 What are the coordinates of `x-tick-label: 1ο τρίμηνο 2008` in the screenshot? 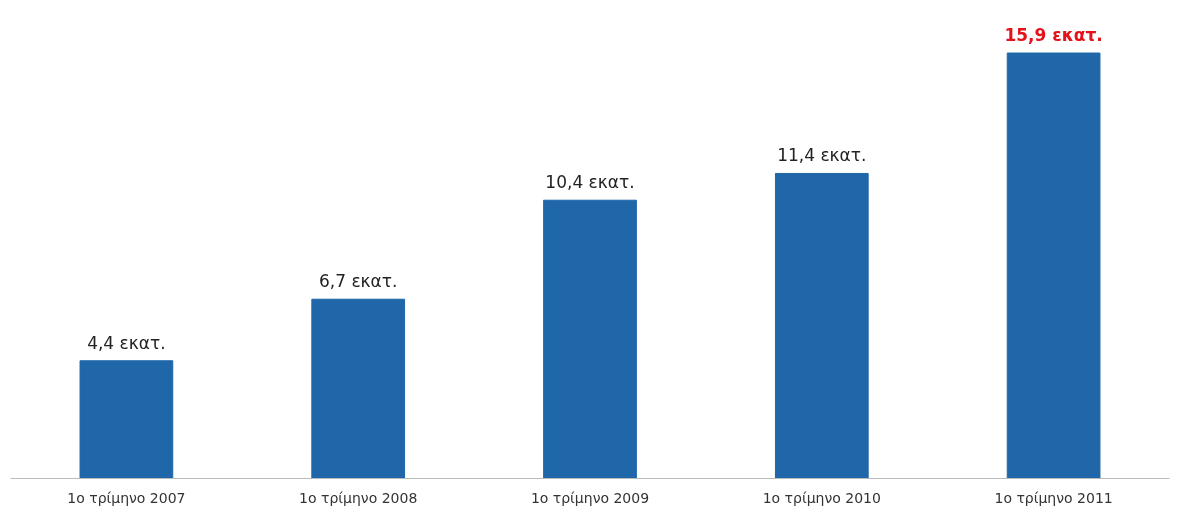 It's located at (358, 497).